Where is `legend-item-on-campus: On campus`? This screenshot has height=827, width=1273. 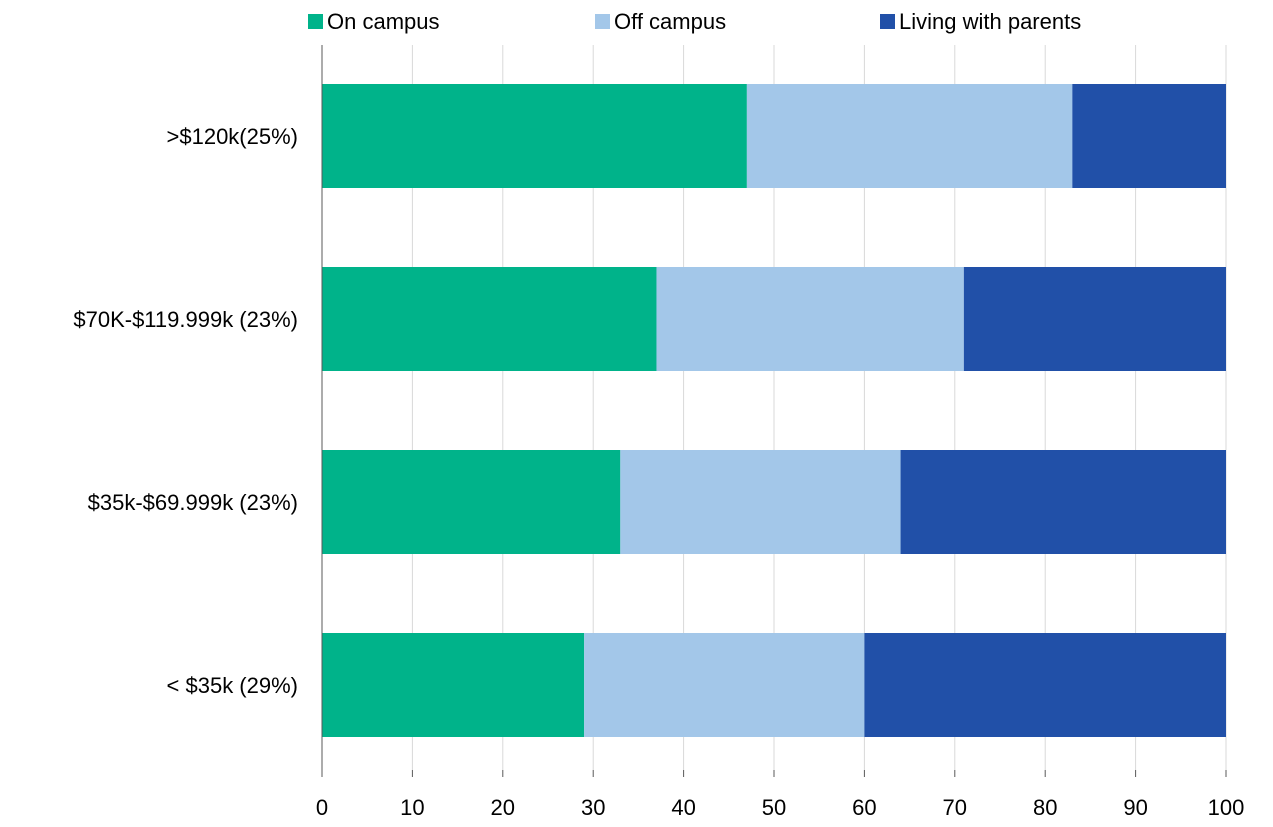 legend-item-on-campus: On campus is located at coordinates (374, 21).